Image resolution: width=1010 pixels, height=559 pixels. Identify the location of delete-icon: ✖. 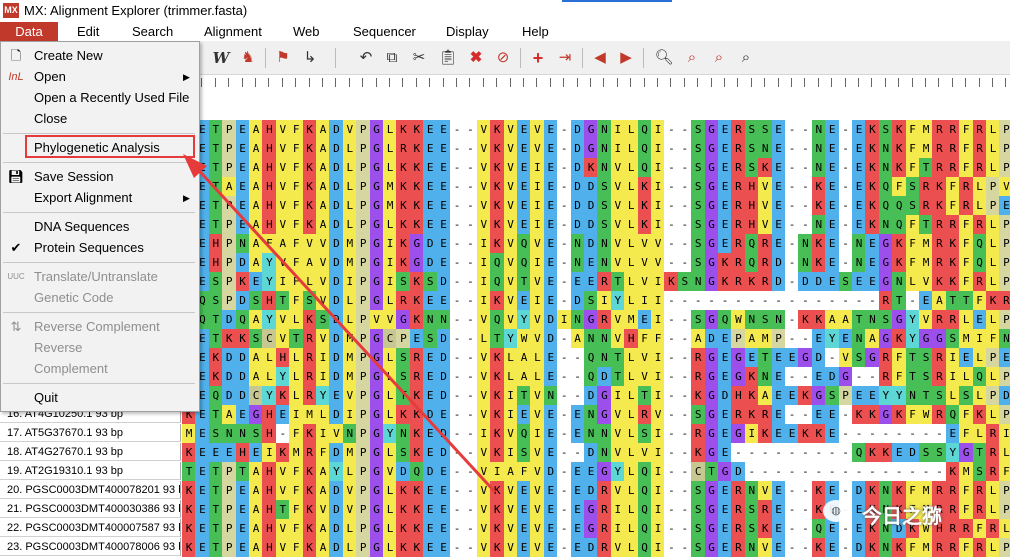
(476, 57).